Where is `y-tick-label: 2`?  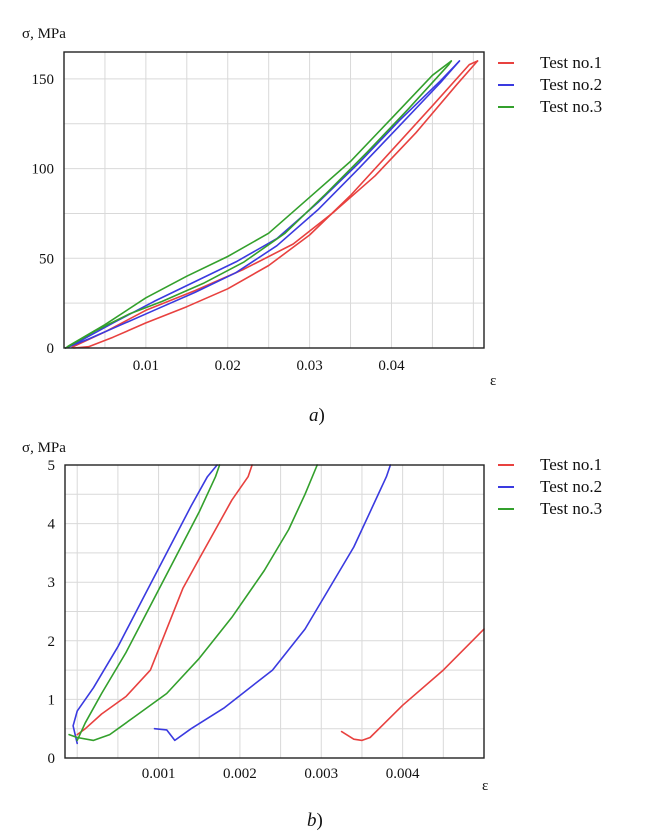 y-tick-label: 2 is located at coordinates (52, 642).